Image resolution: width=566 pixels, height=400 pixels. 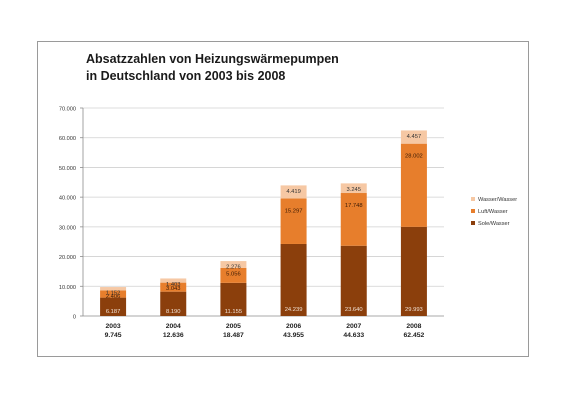 What do you see at coordinates (413, 326) in the screenshot?
I see `x-tick-label: 2008` at bounding box center [413, 326].